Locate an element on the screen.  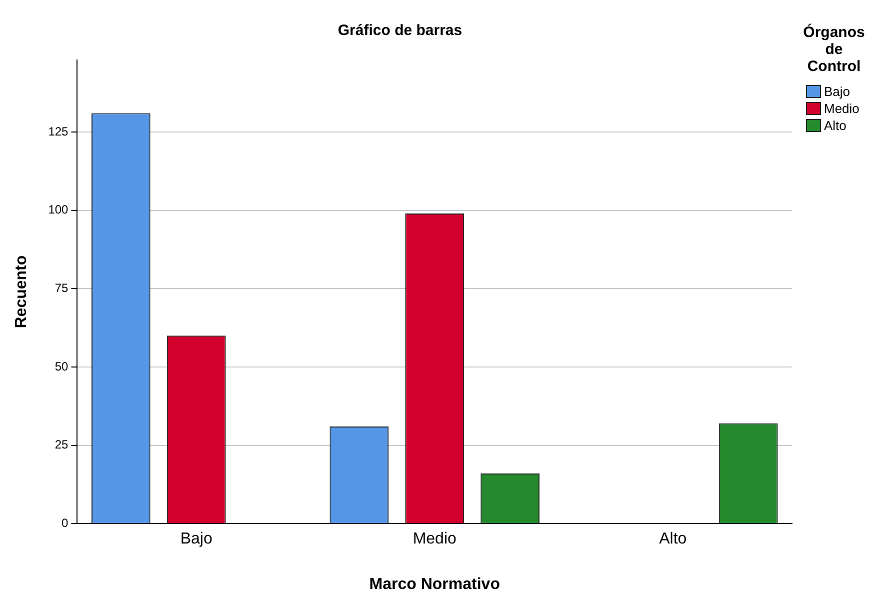
legend-label: Bajo is located at coordinates (837, 91).